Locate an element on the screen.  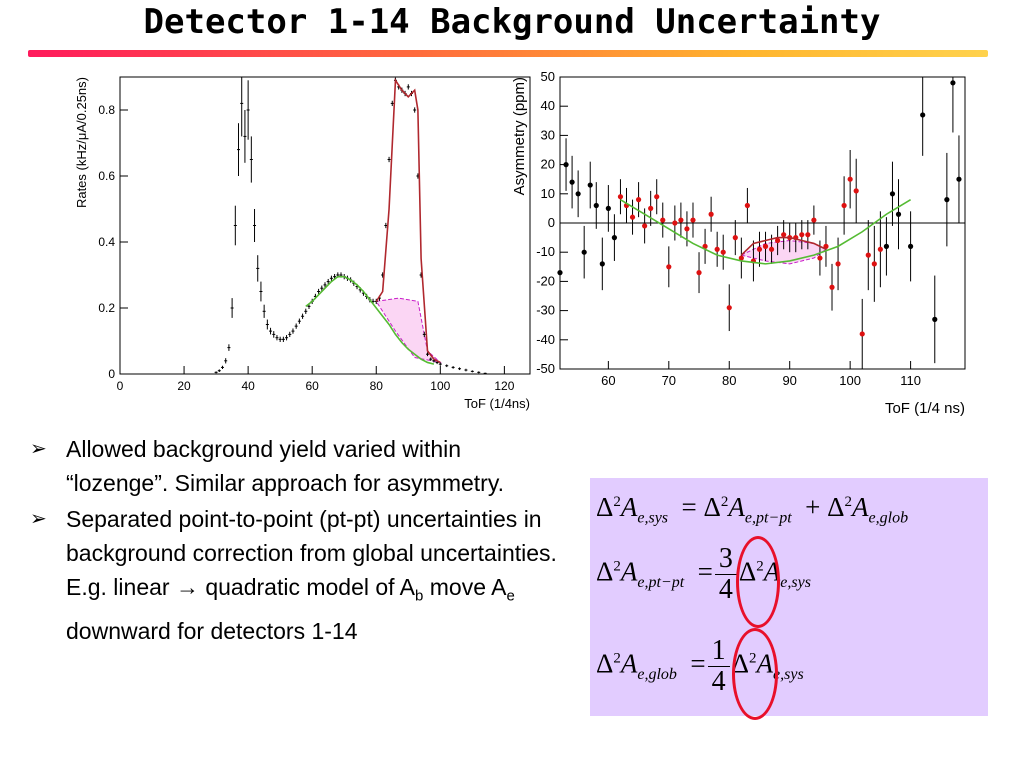
y-tick-label: 0.8 is located at coordinates (106, 110).